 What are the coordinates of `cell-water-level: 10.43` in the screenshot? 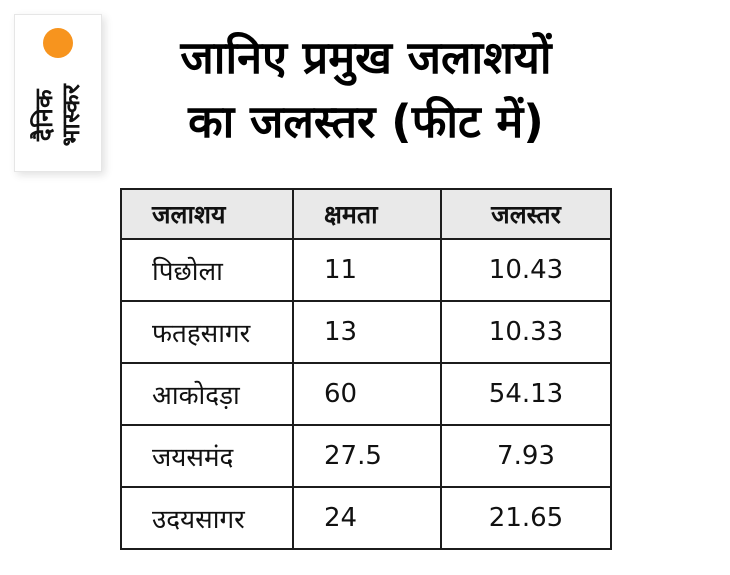 It's located at (526, 270).